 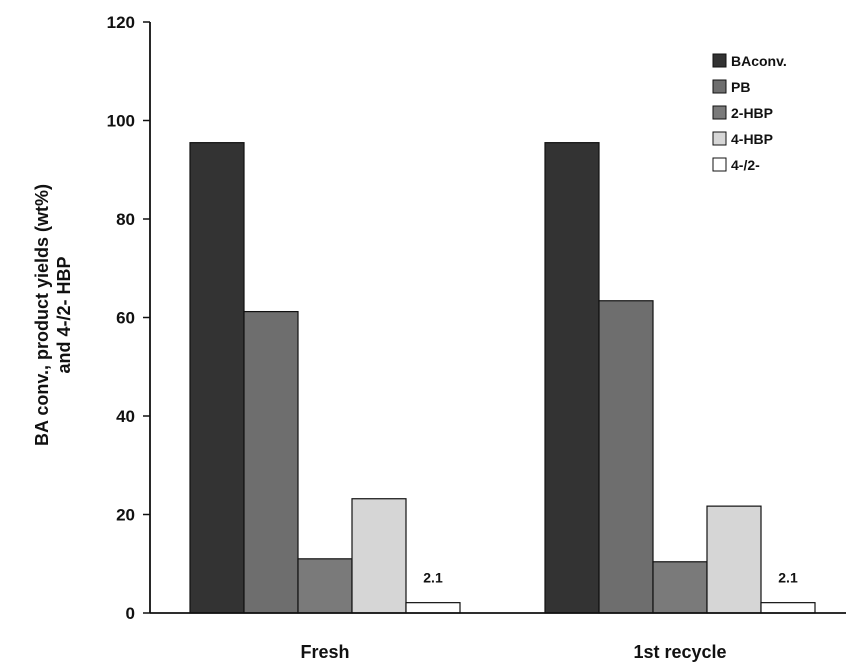 What do you see at coordinates (752, 139) in the screenshot?
I see `legend-label: 4-HBP` at bounding box center [752, 139].